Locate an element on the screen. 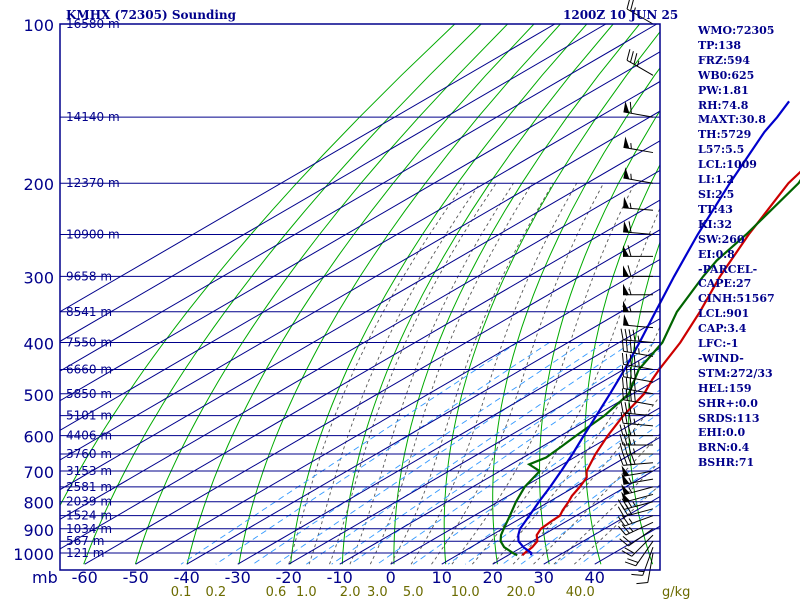 The height and width of the screenshot is (600, 800). mixing-ratio-label: 2.0 is located at coordinates (350, 592).